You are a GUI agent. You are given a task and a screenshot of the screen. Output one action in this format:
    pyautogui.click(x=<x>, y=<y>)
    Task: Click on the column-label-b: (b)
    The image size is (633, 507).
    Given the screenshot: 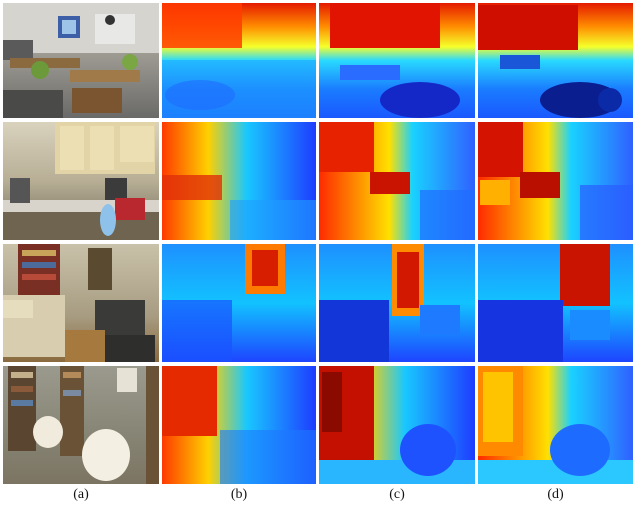 What is the action you would take?
    pyautogui.click(x=239, y=494)
    